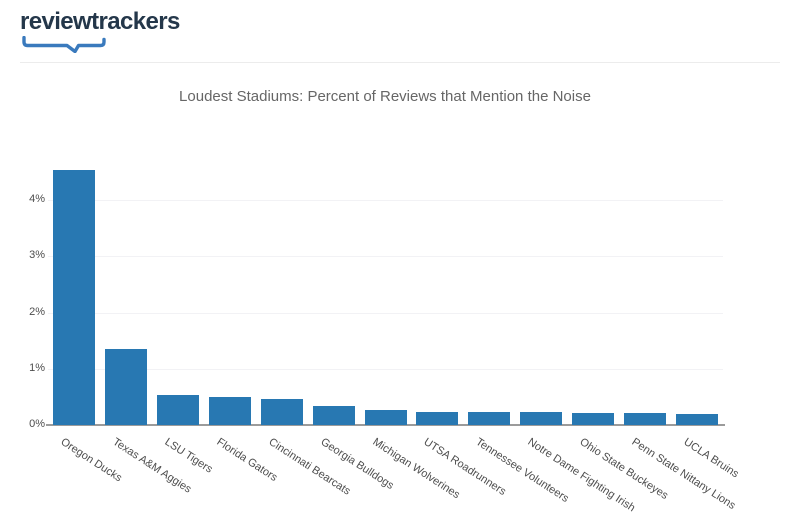  What do you see at coordinates (100, 21) in the screenshot?
I see `brand-logo-text: reviewtrackers` at bounding box center [100, 21].